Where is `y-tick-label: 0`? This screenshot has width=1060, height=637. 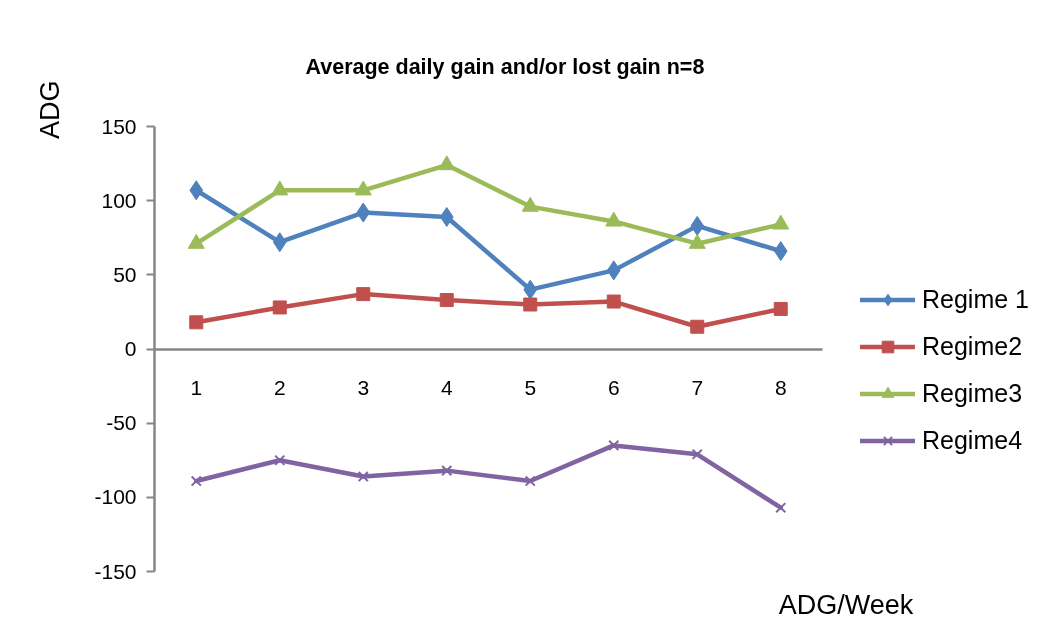
y-tick-label: 0 is located at coordinates (130, 348).